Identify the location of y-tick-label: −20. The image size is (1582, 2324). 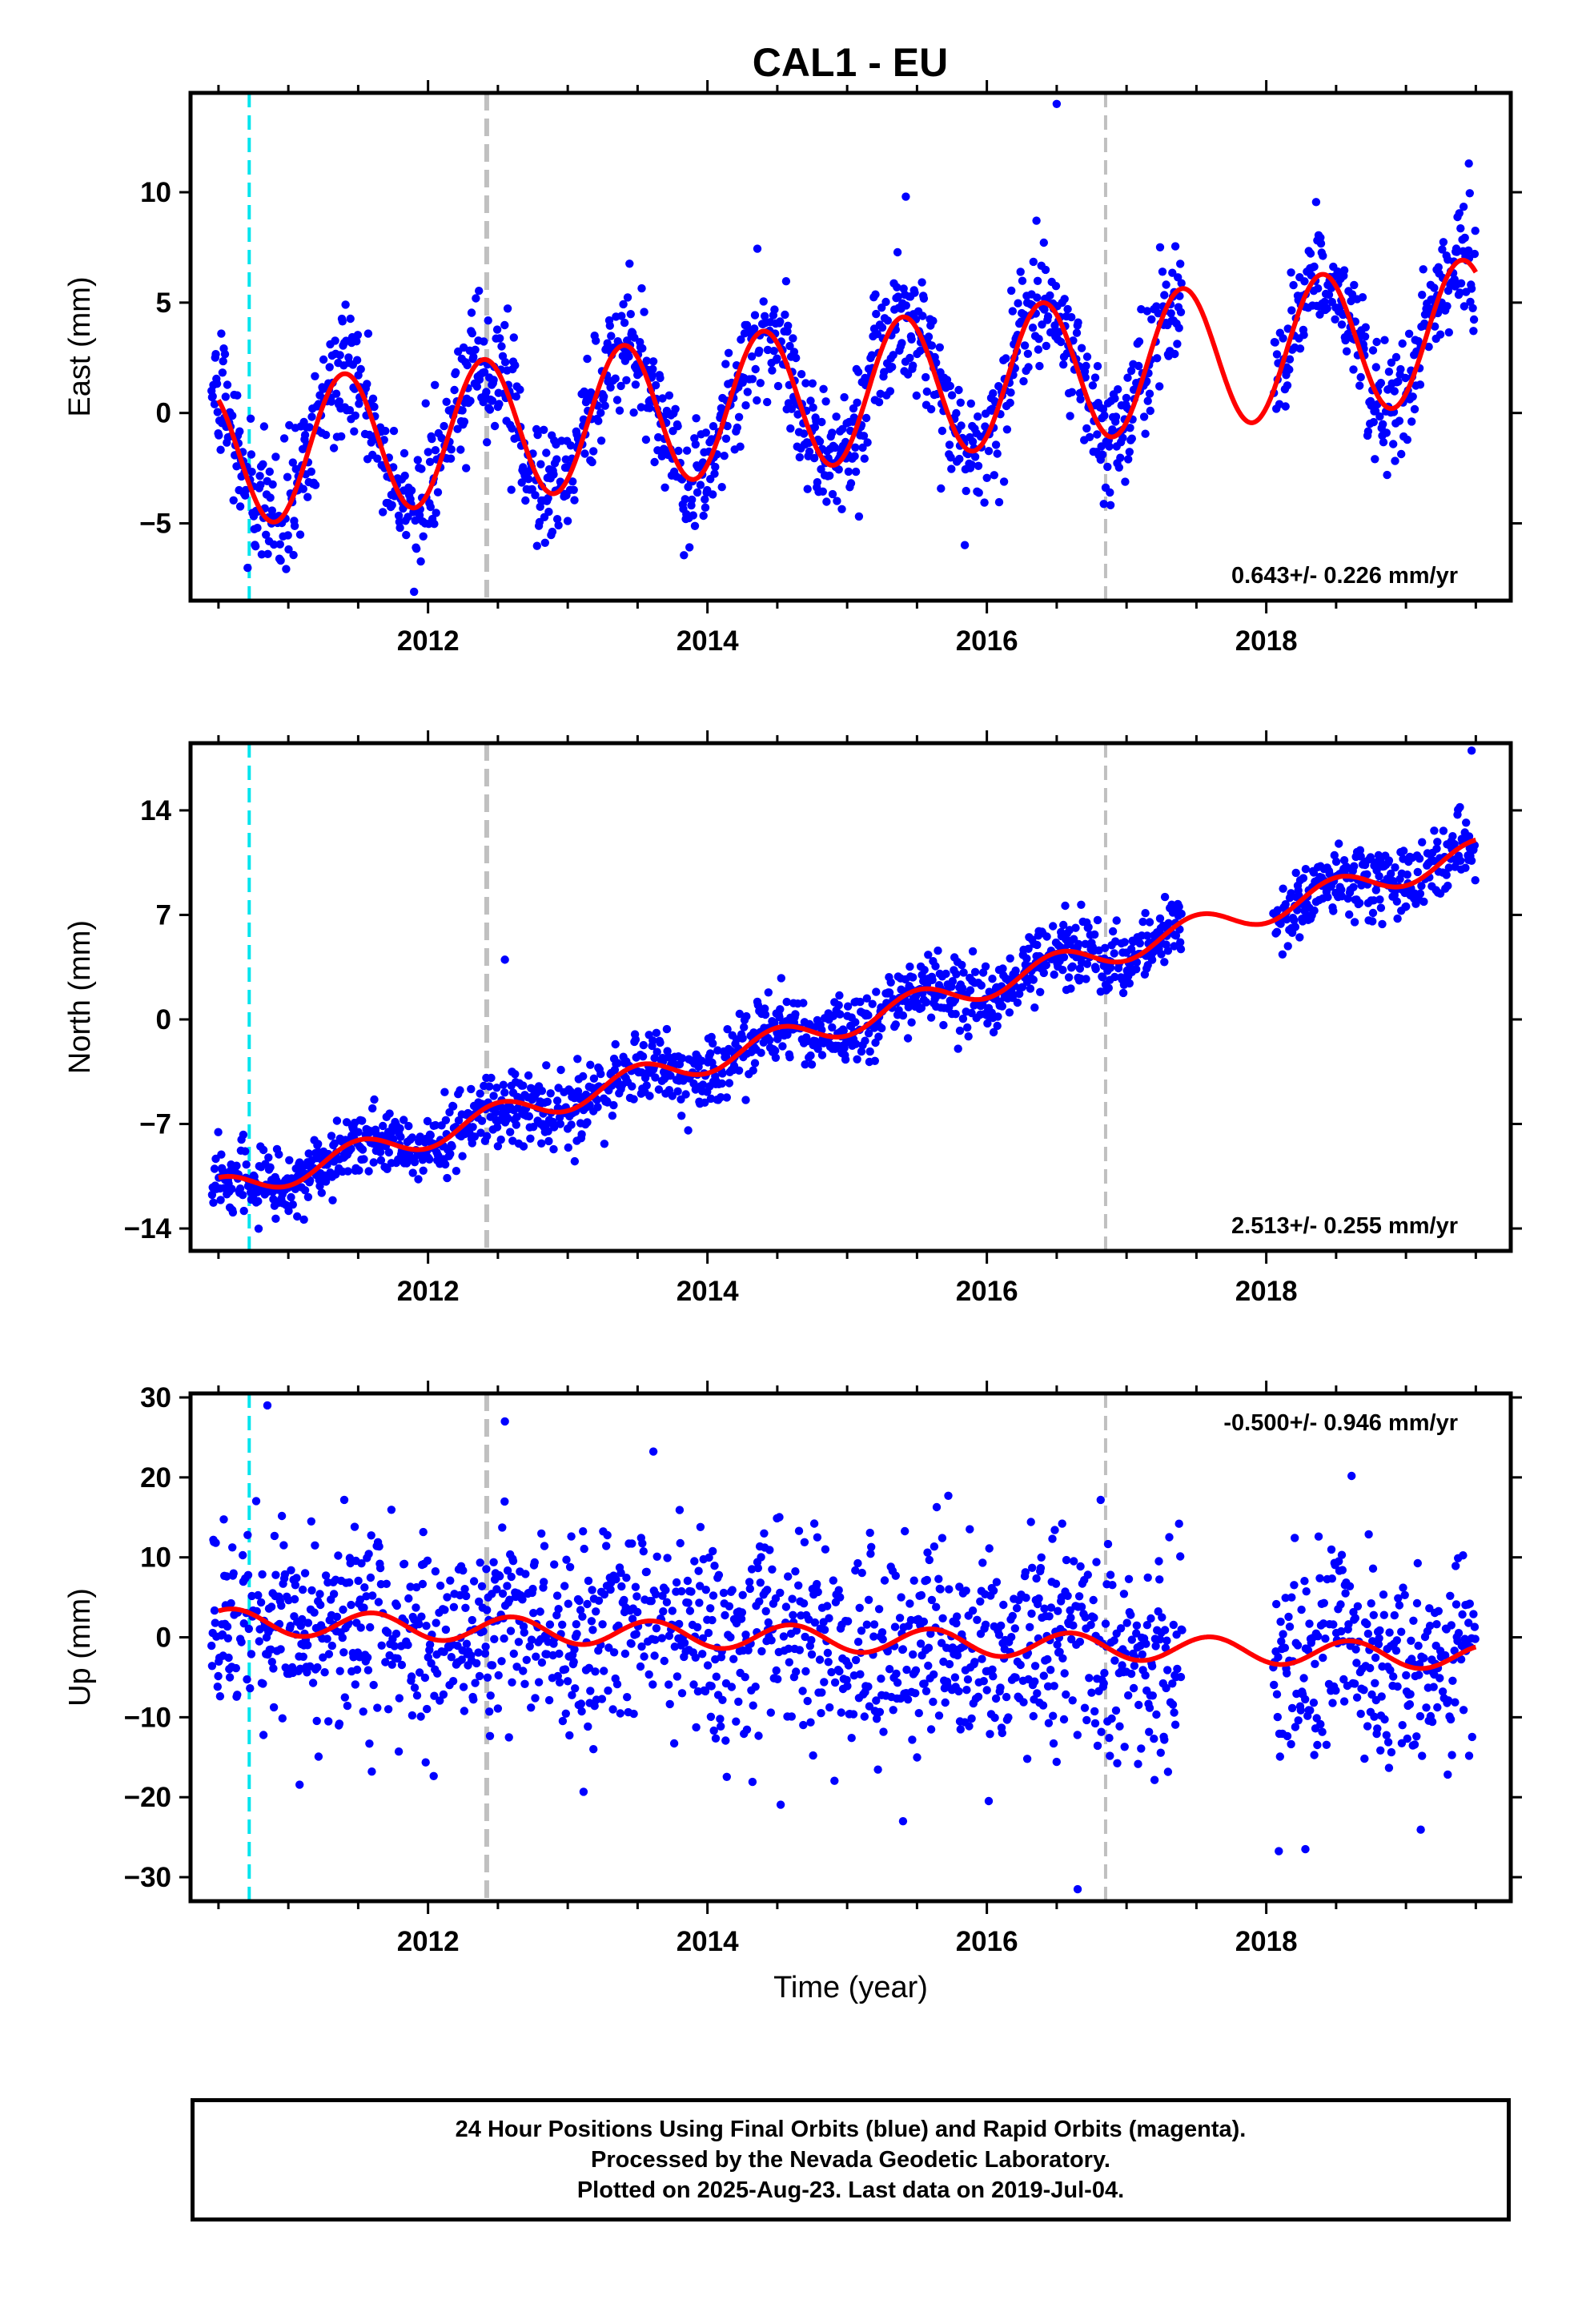
(147, 1797).